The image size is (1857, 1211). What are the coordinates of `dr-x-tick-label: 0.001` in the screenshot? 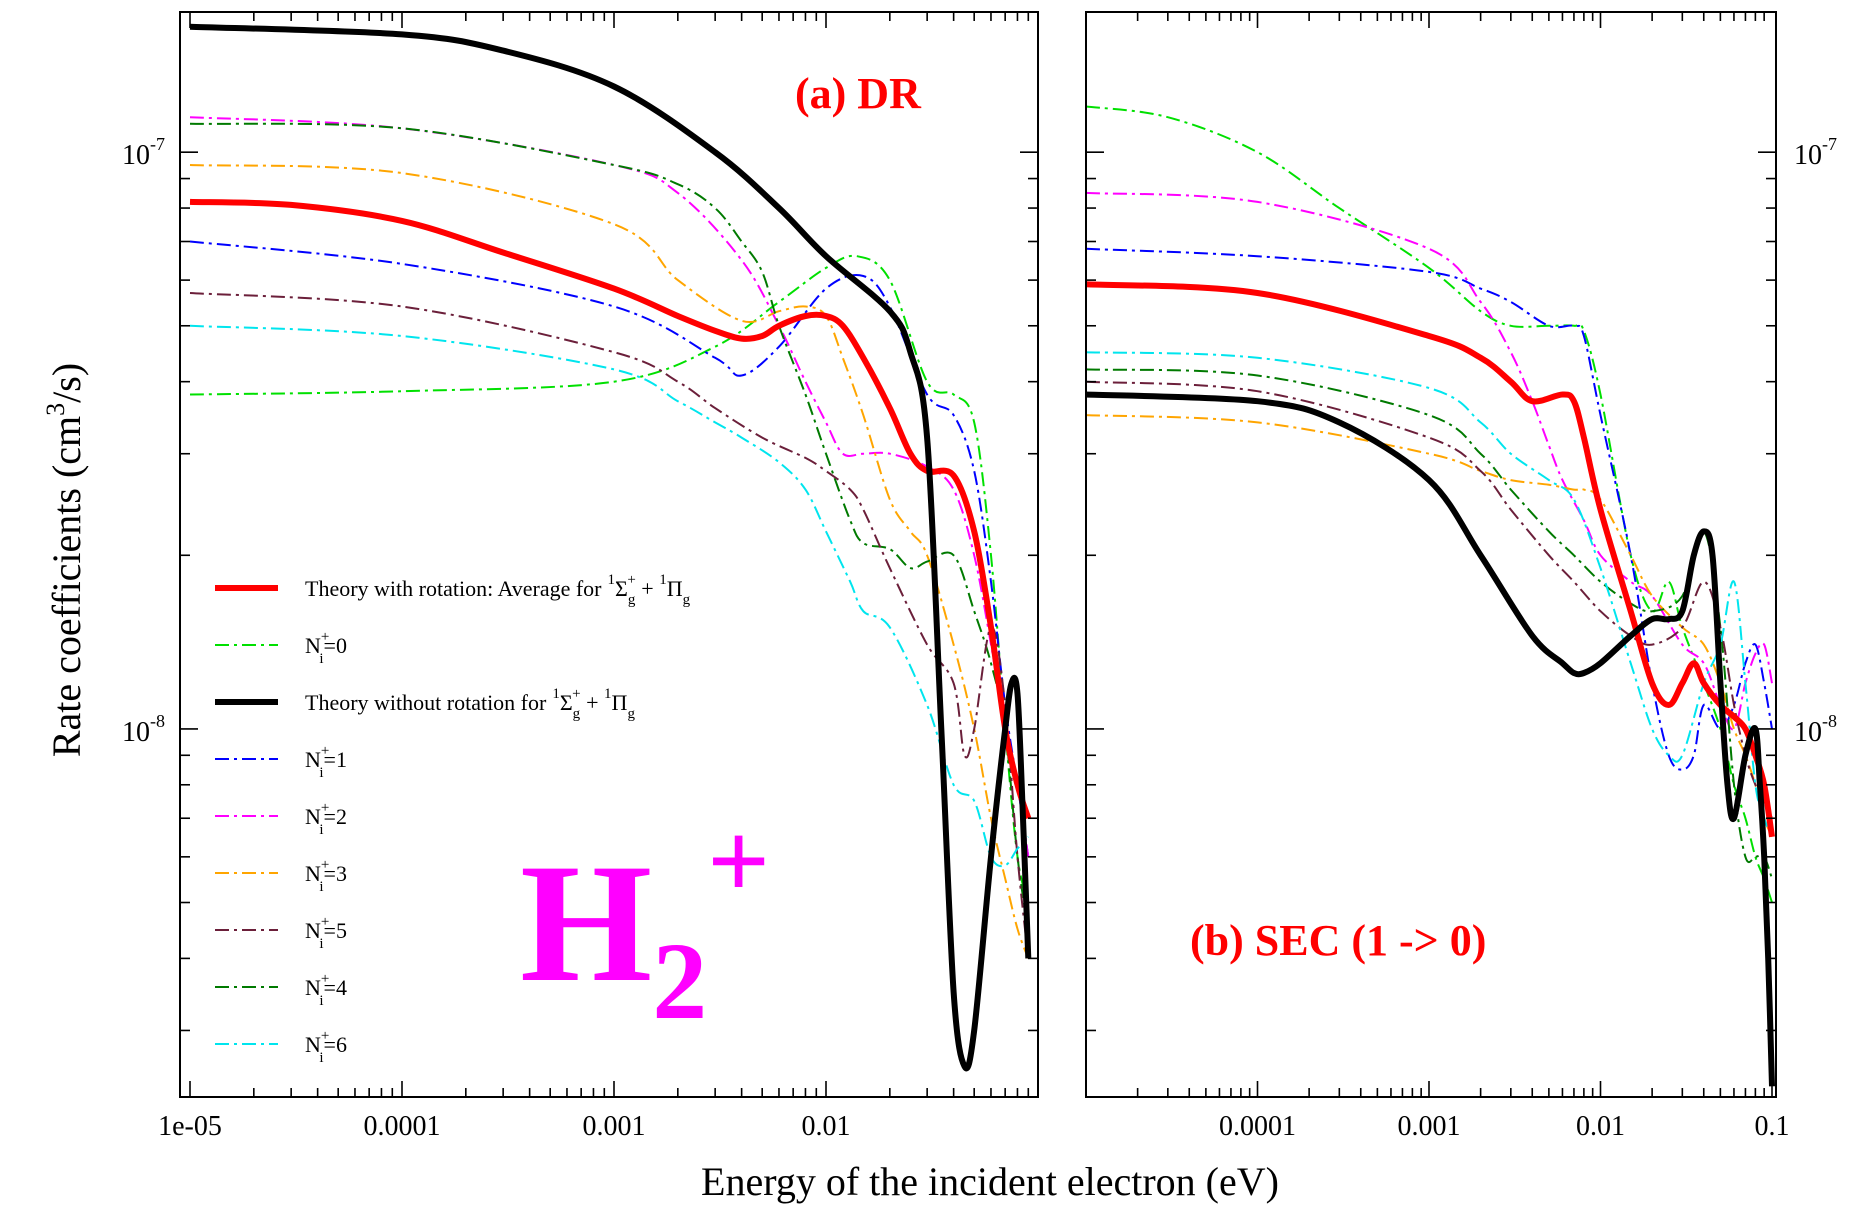 It's located at (614, 1126).